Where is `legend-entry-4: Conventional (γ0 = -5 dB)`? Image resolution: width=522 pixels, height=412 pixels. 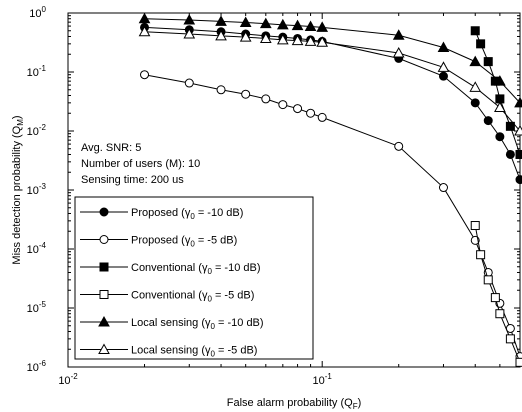 legend-entry-4: Conventional (γ0 = -5 dB) is located at coordinates (167, 297).